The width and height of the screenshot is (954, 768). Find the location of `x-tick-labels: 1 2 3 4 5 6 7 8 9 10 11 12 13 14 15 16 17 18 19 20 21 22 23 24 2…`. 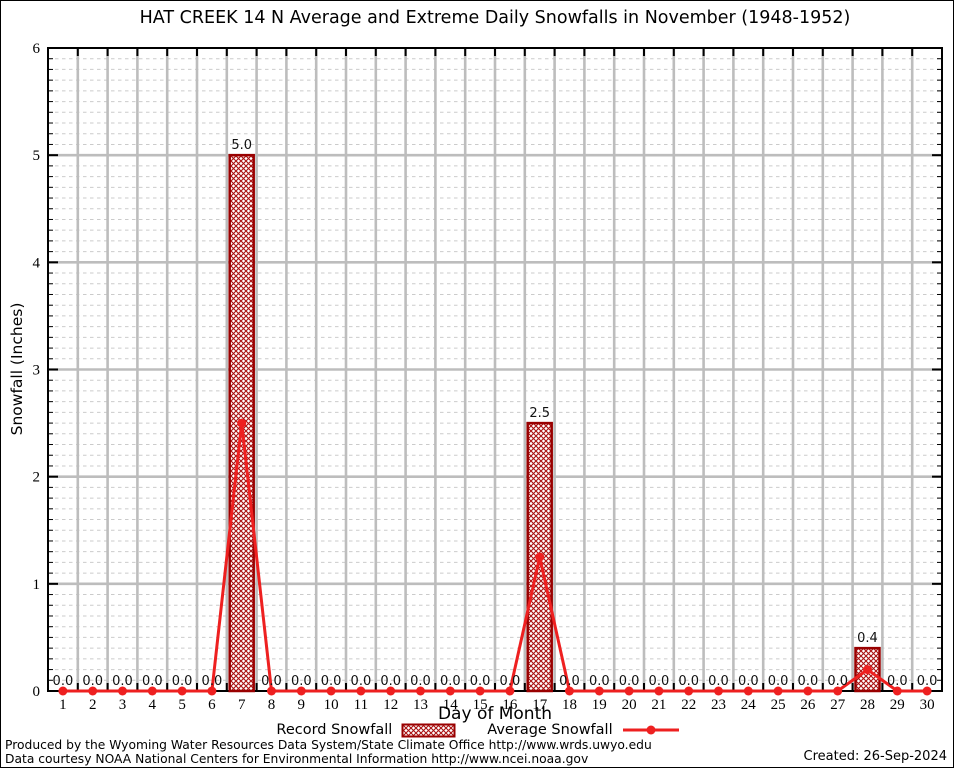

x-tick-labels: 1 2 3 4 5 6 7 8 9 10 11 12 13 14 15 16 17 18 19 20 21 22 23 24 2… is located at coordinates (496, 705).